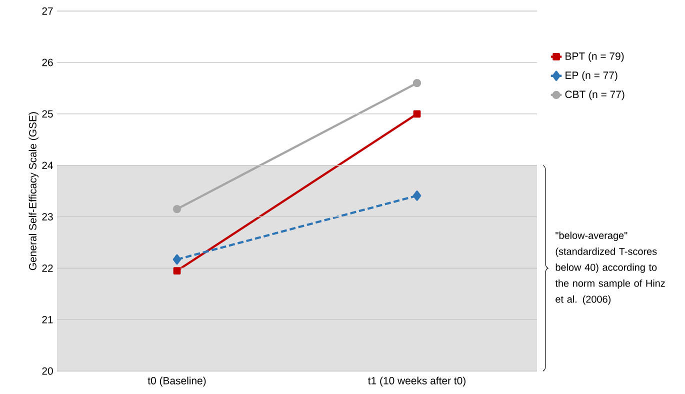  I want to click on x-tick-label: t0 (Baseline), so click(177, 381).